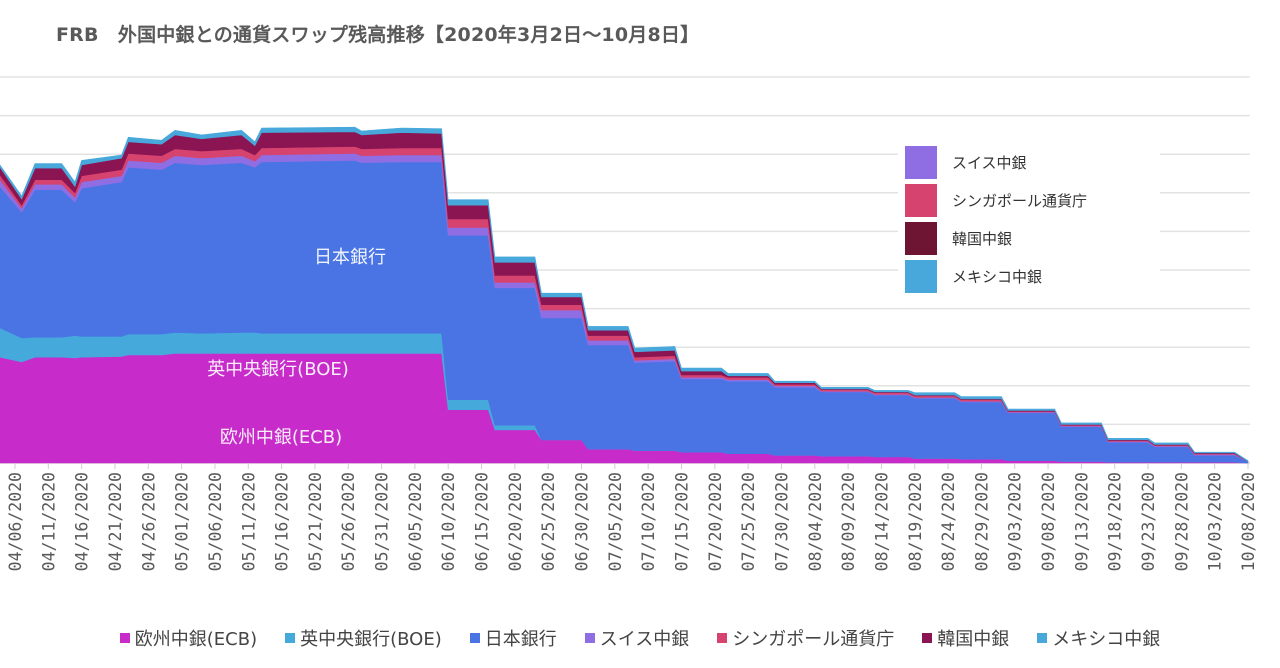 The height and width of the screenshot is (668, 1280). Describe the element at coordinates (1181, 521) in the screenshot. I see `x-tick-label: 09/28/2020` at that location.